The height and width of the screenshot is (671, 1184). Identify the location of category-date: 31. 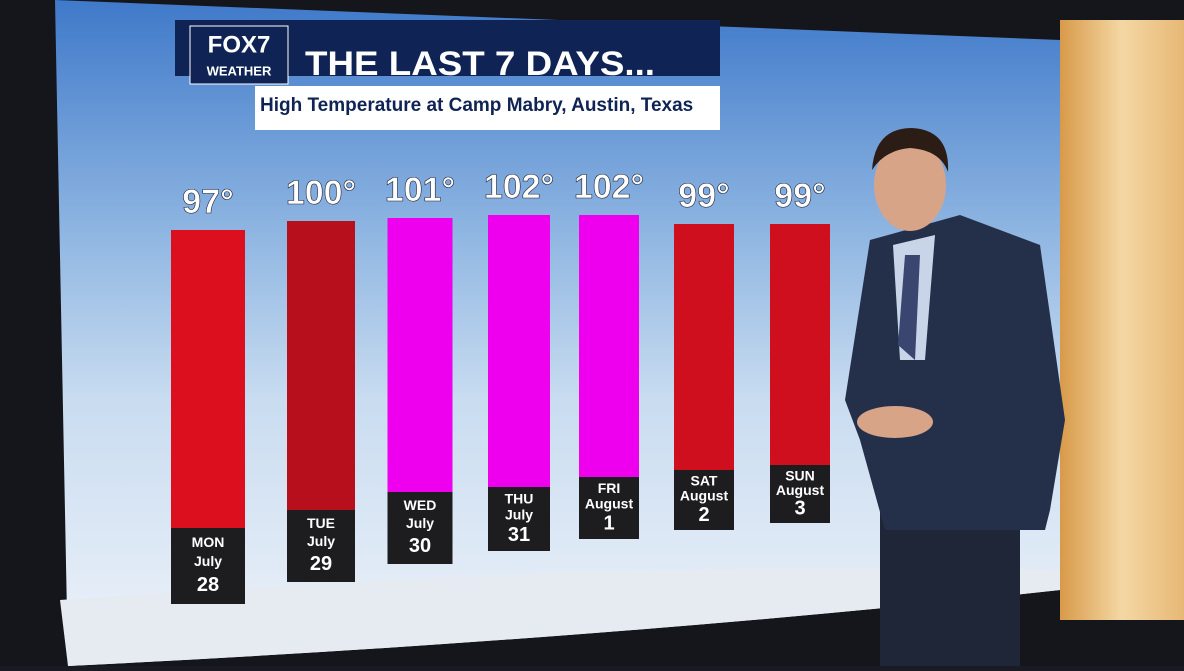
(519, 535).